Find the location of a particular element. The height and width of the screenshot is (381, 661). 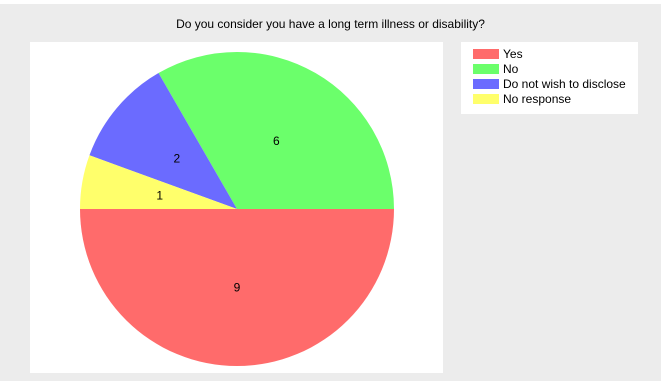

legend-item-no-response: No response is located at coordinates (522, 99).